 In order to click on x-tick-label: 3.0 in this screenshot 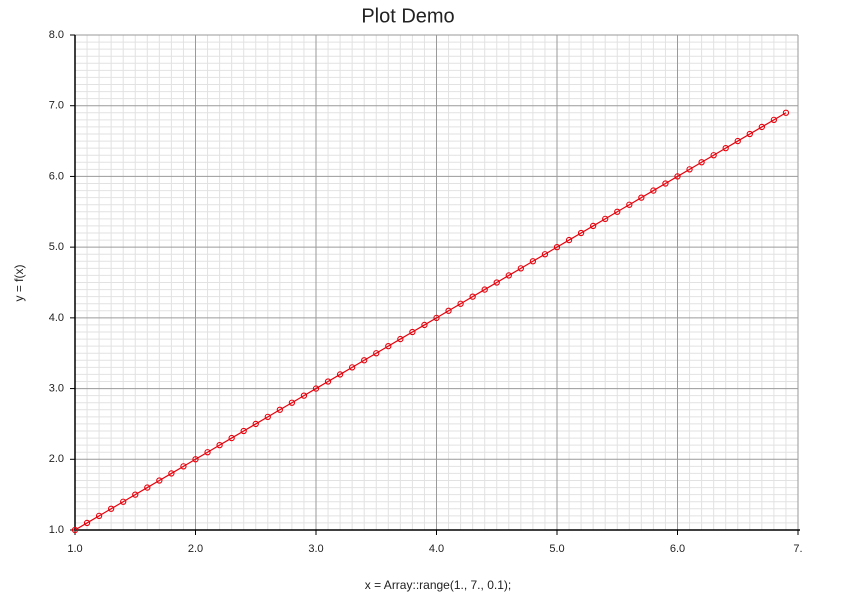, I will do `click(315, 549)`.